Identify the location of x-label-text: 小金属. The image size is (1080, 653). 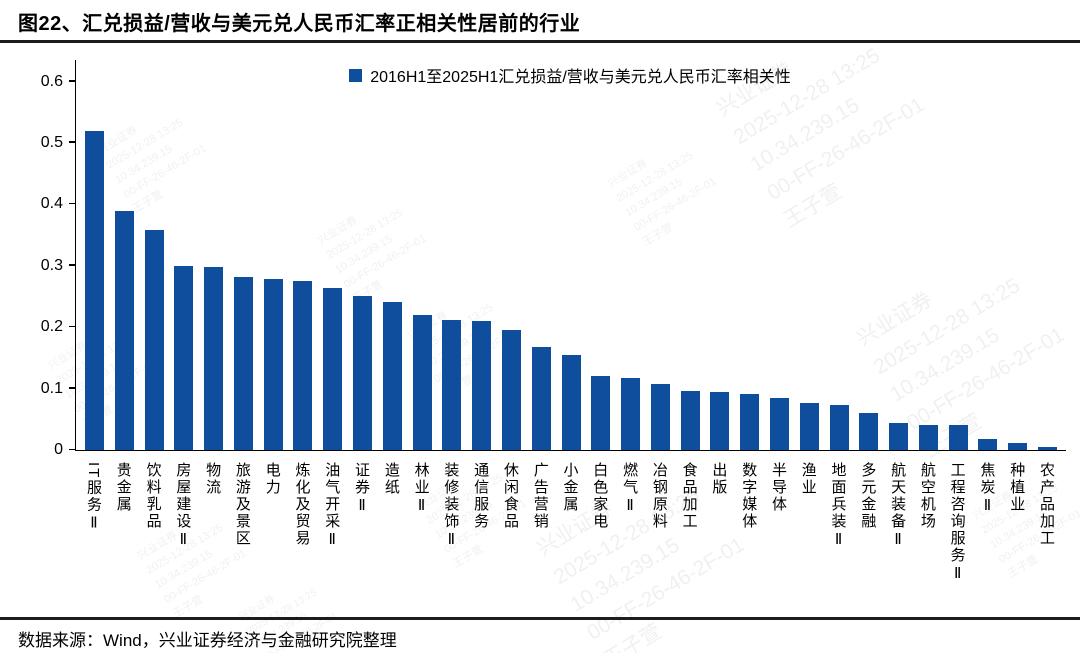
(570, 487).